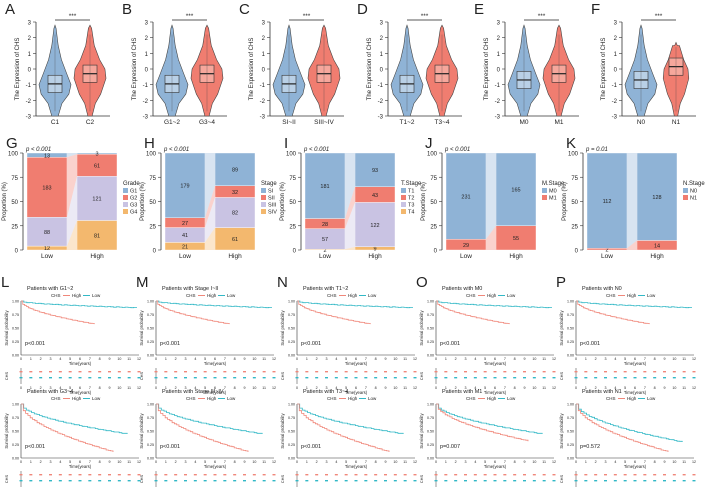 Image resolution: width=707 pixels, height=487 pixels. What do you see at coordinates (495, 359) in the screenshot?
I see `x-tick-label: 6` at bounding box center [495, 359].